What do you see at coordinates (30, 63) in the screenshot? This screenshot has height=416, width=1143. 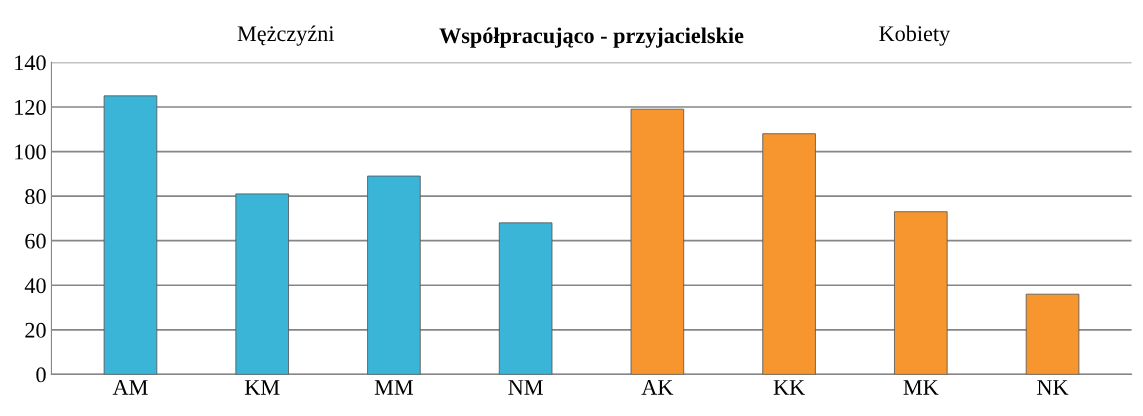 I see `y-tick-label: 140` at bounding box center [30, 63].